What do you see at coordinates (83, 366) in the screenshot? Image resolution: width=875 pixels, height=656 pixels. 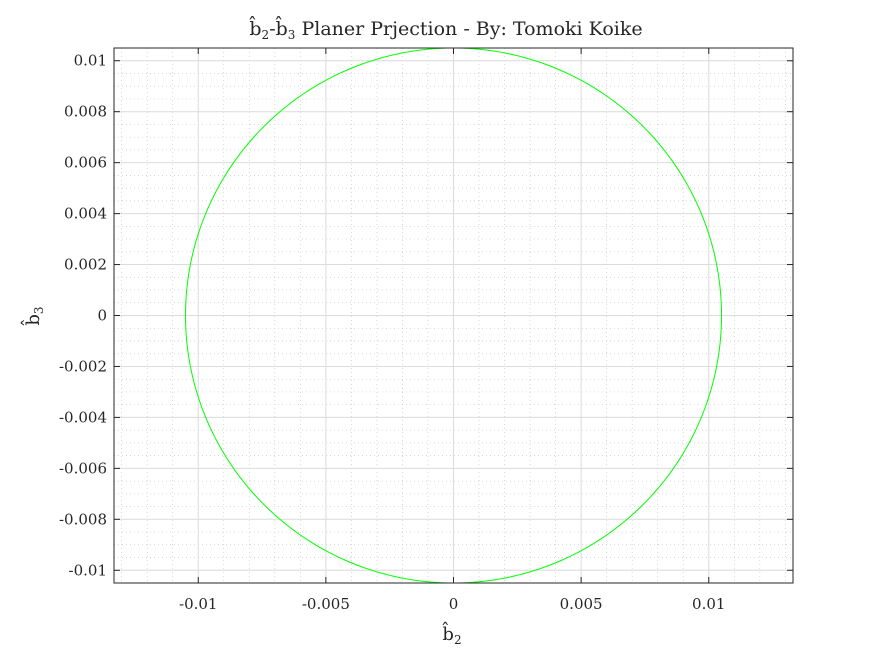 I see `y-tick-label: -0.002` at bounding box center [83, 366].